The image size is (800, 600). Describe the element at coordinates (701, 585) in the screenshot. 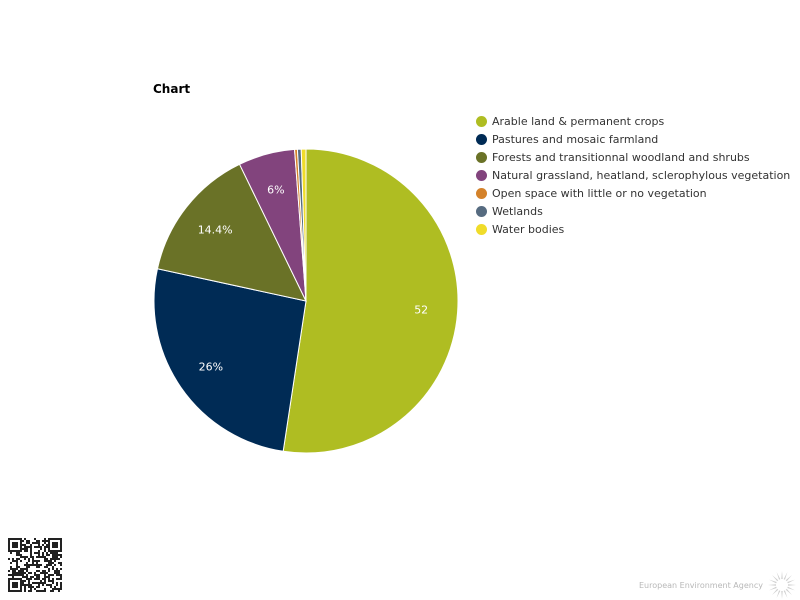

I see `agency-name: European Environment Agency` at that location.